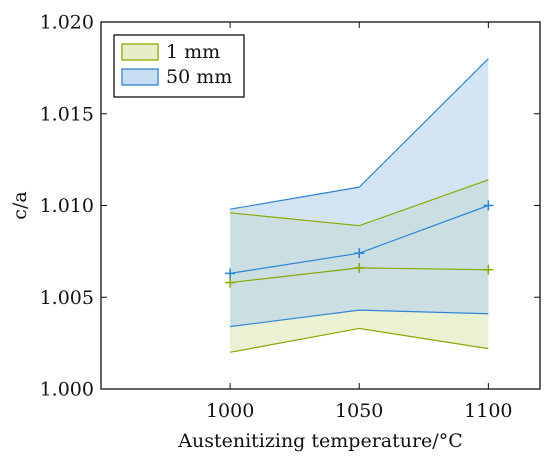  Describe the element at coordinates (359, 340) in the screenshot. I see `band-lower-1-mm` at that location.